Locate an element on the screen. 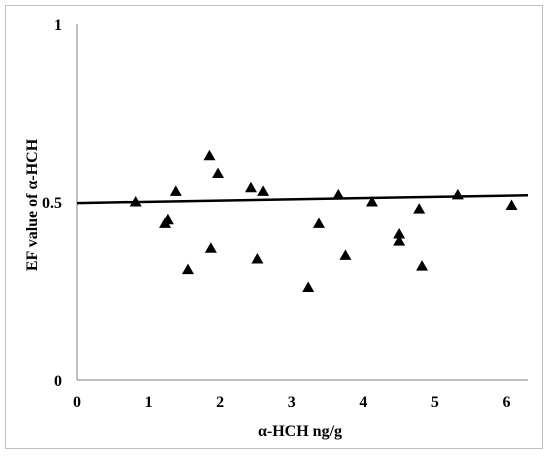 The height and width of the screenshot is (456, 550). trendline-group is located at coordinates (302, 199).